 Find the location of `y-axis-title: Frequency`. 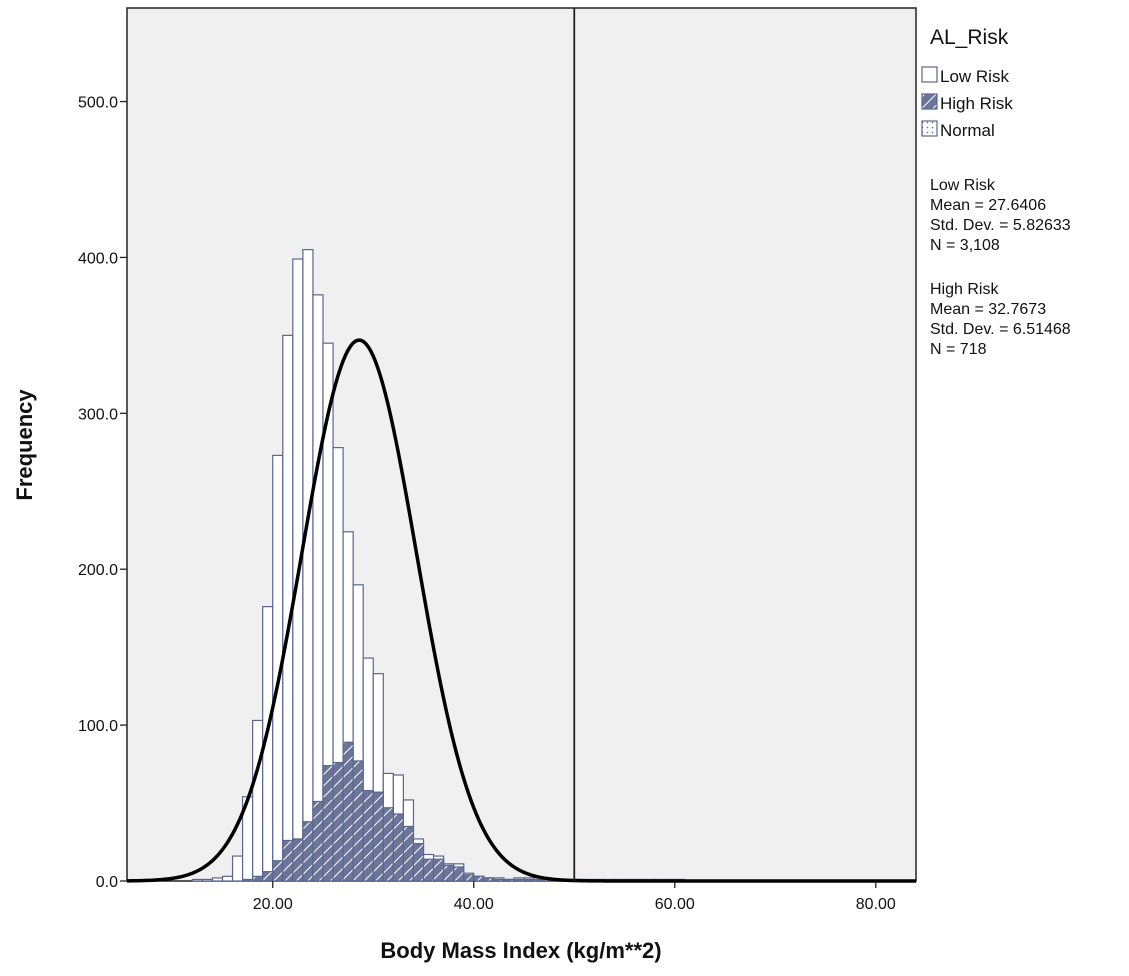

y-axis-title: Frequency is located at coordinates (24, 445).